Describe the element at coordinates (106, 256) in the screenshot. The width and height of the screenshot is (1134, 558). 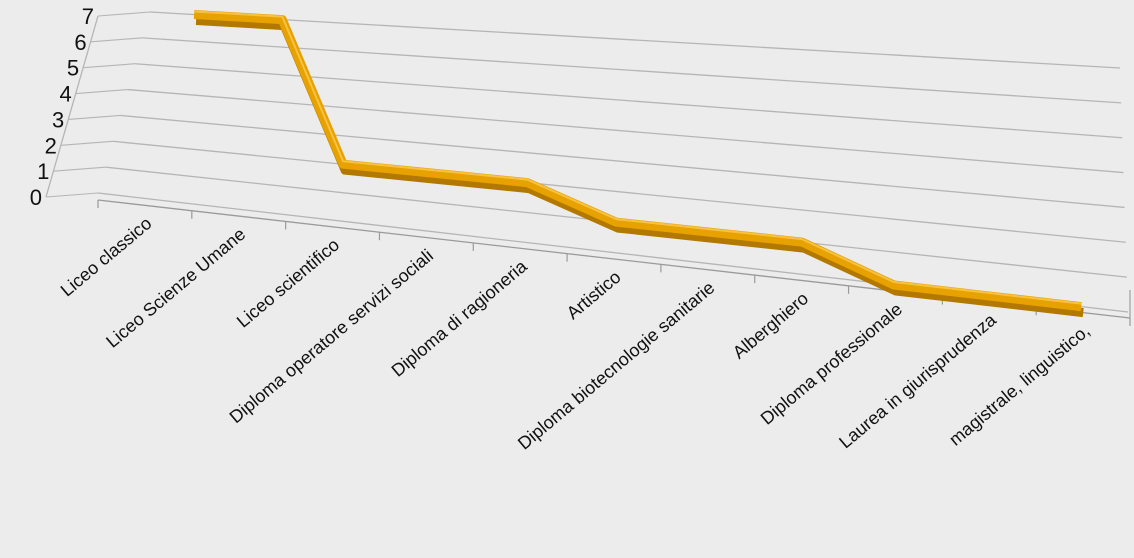
I see `x-tick-label: Liceo classico` at that location.